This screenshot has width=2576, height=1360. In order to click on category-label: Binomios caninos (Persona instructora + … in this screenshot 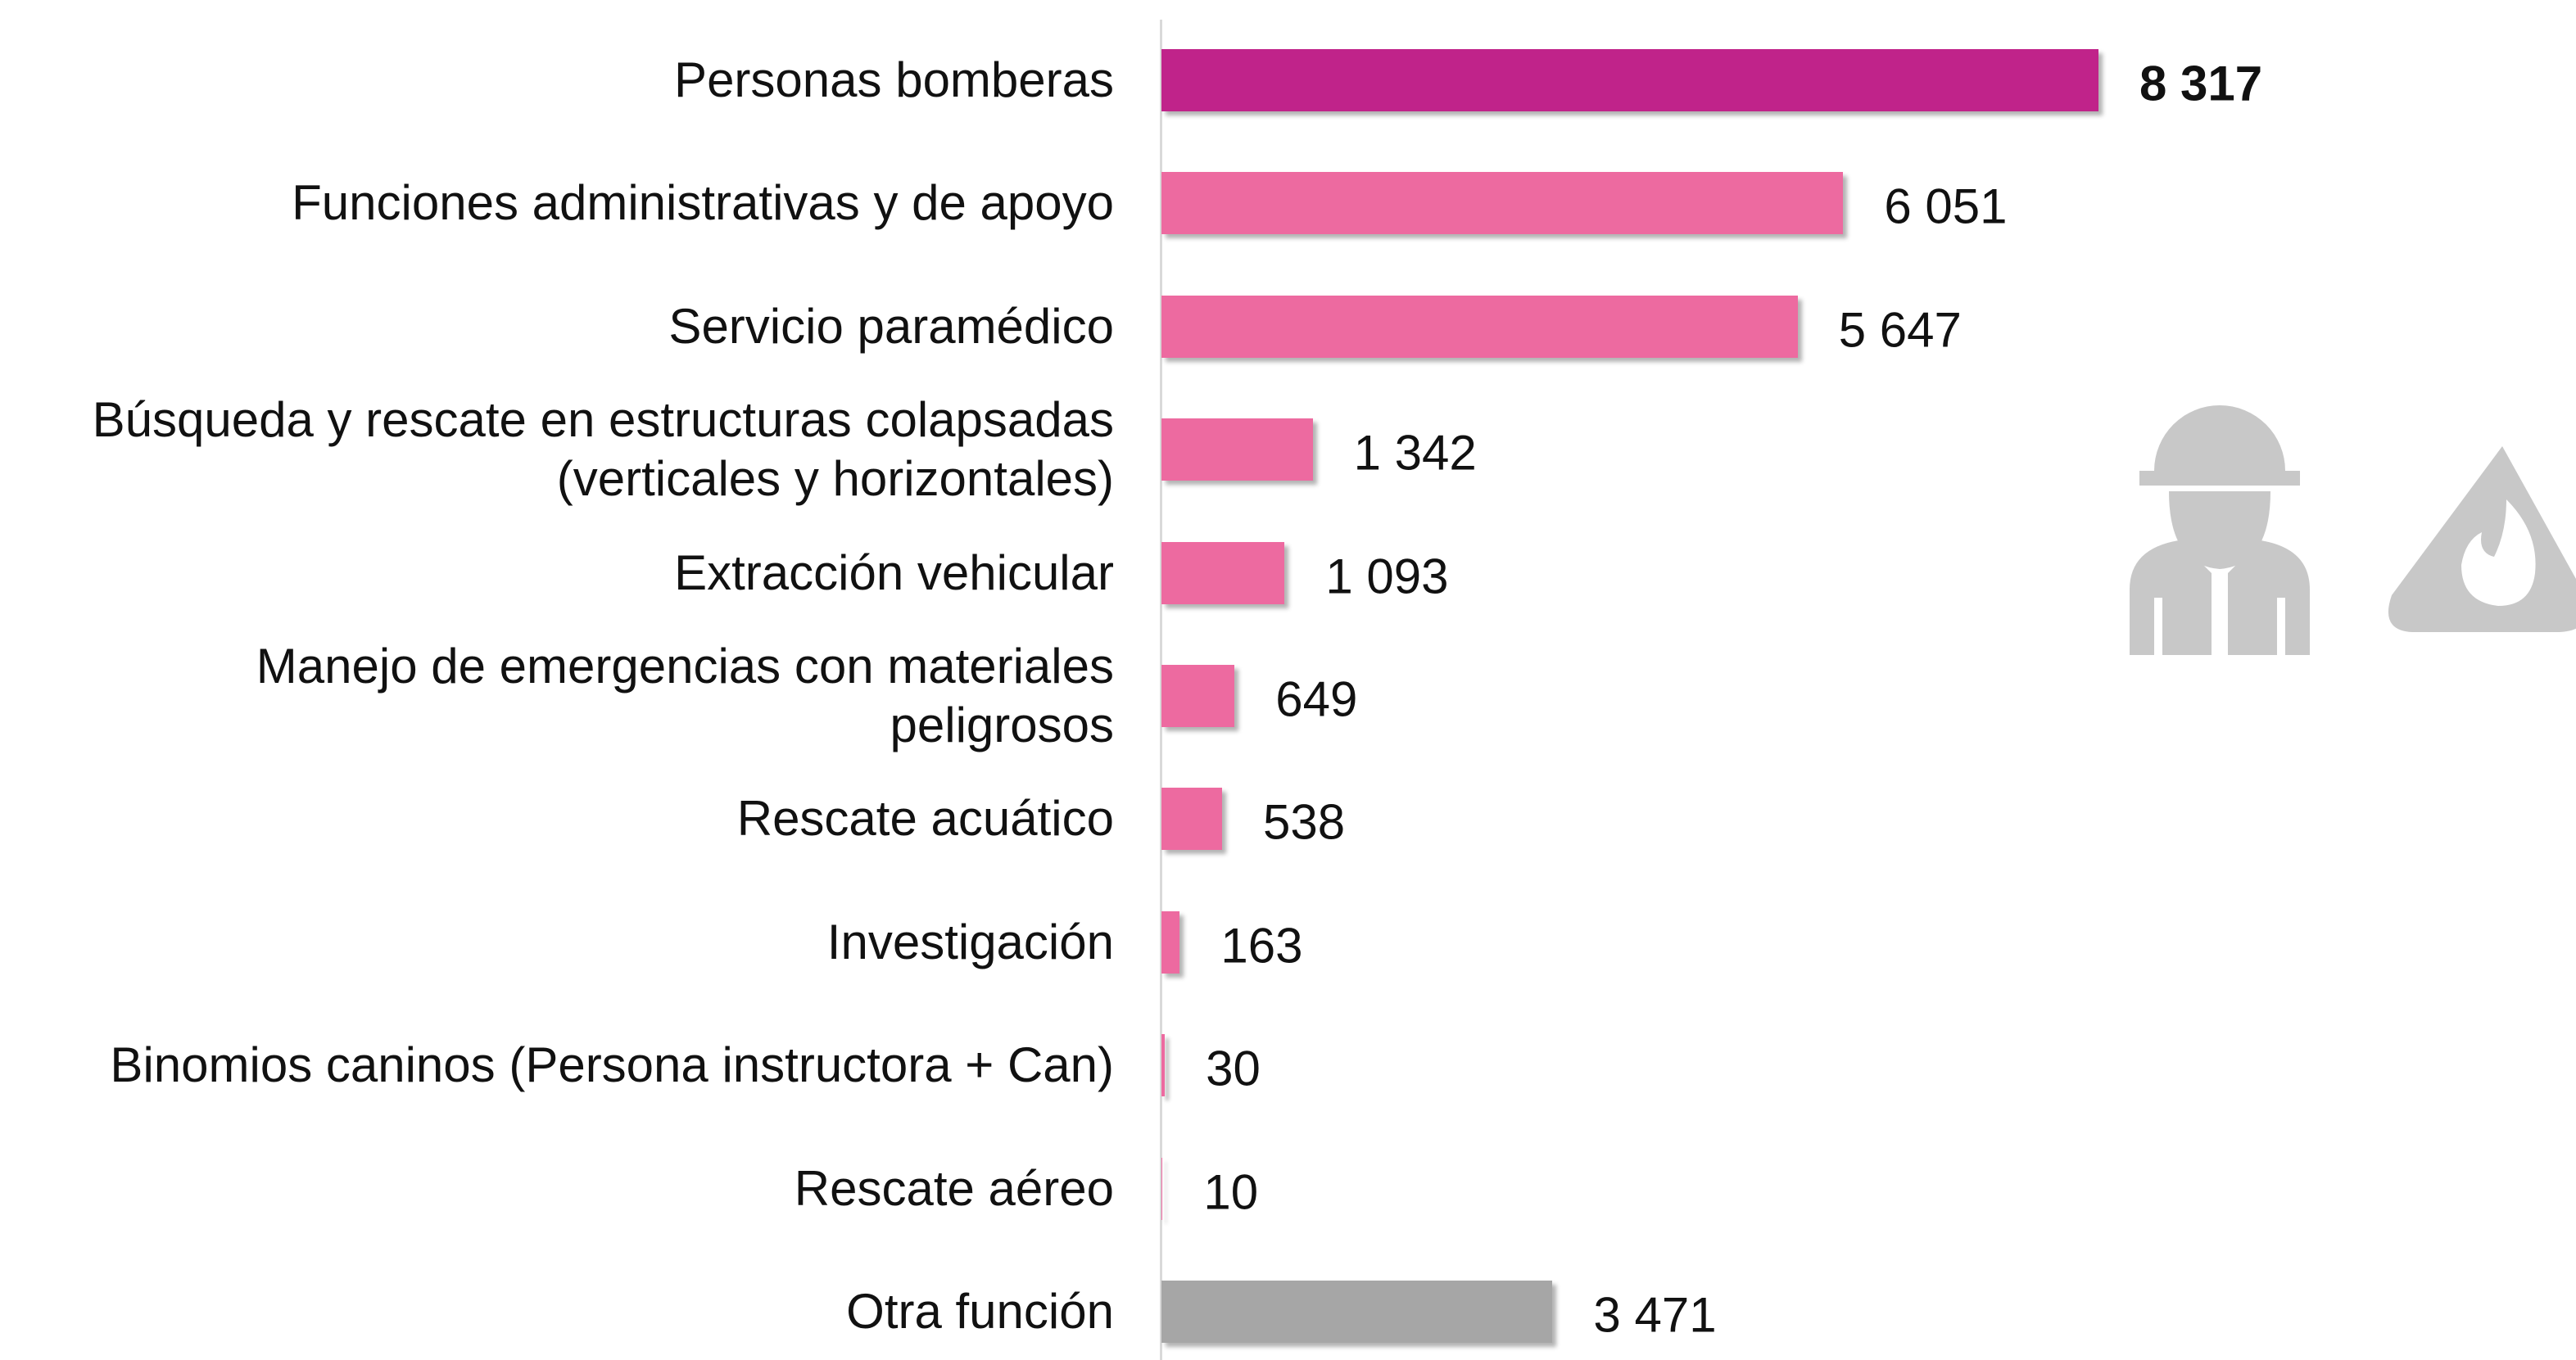, I will do `click(612, 1065)`.